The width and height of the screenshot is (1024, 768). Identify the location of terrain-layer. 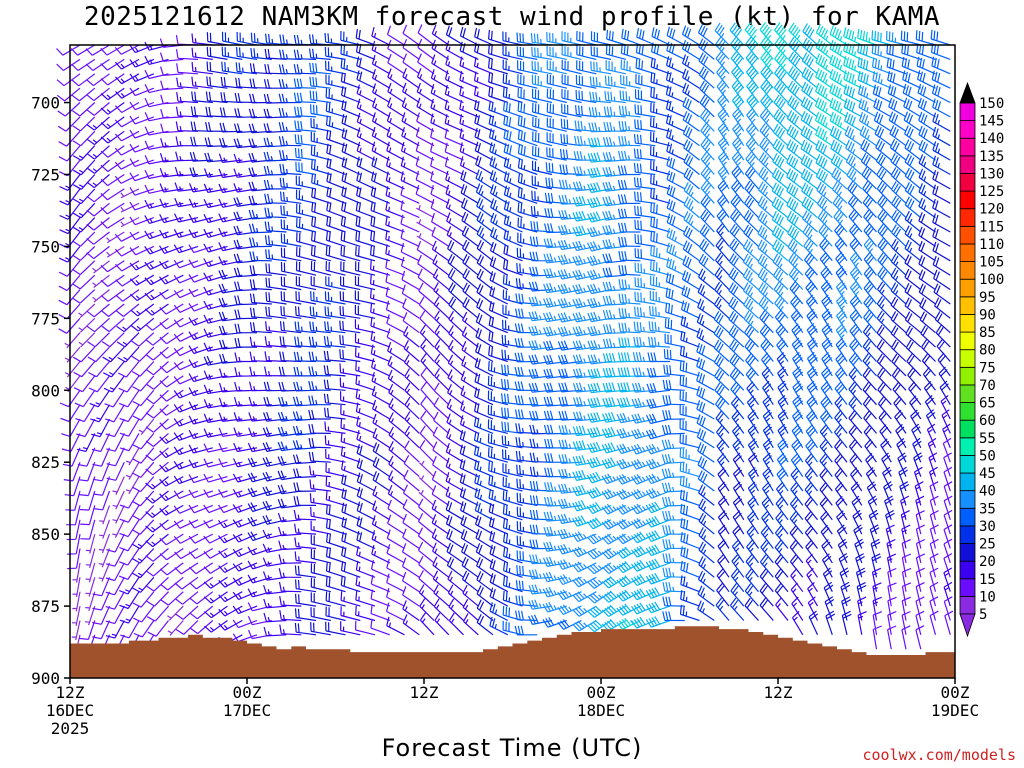
(512, 652).